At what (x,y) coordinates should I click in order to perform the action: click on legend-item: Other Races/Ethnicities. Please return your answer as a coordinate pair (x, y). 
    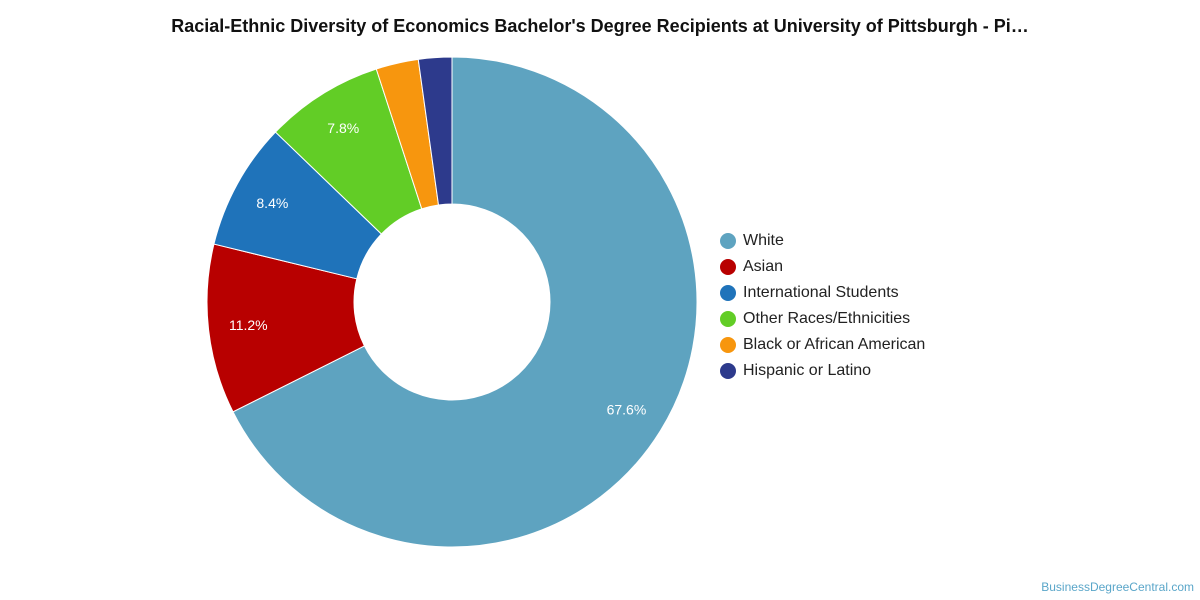
    Looking at the image, I should click on (822, 319).